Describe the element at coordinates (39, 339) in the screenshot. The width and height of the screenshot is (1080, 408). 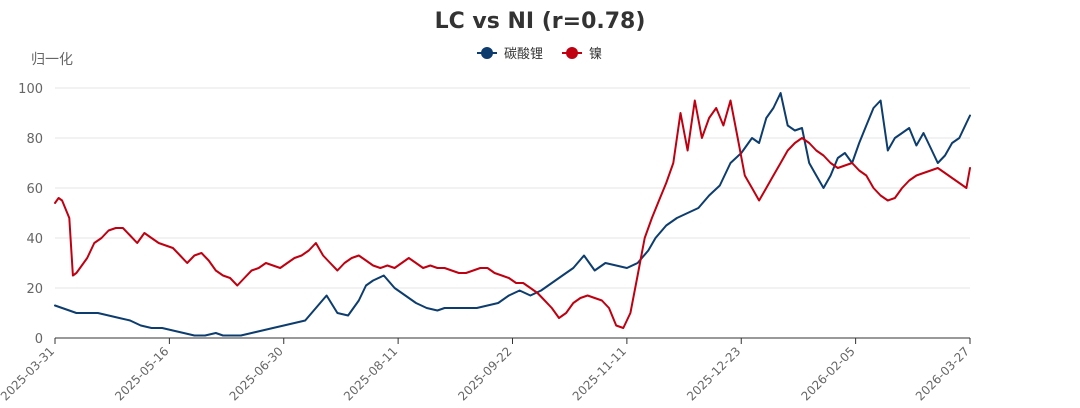
I see `y-tick-label-0: 0` at that location.